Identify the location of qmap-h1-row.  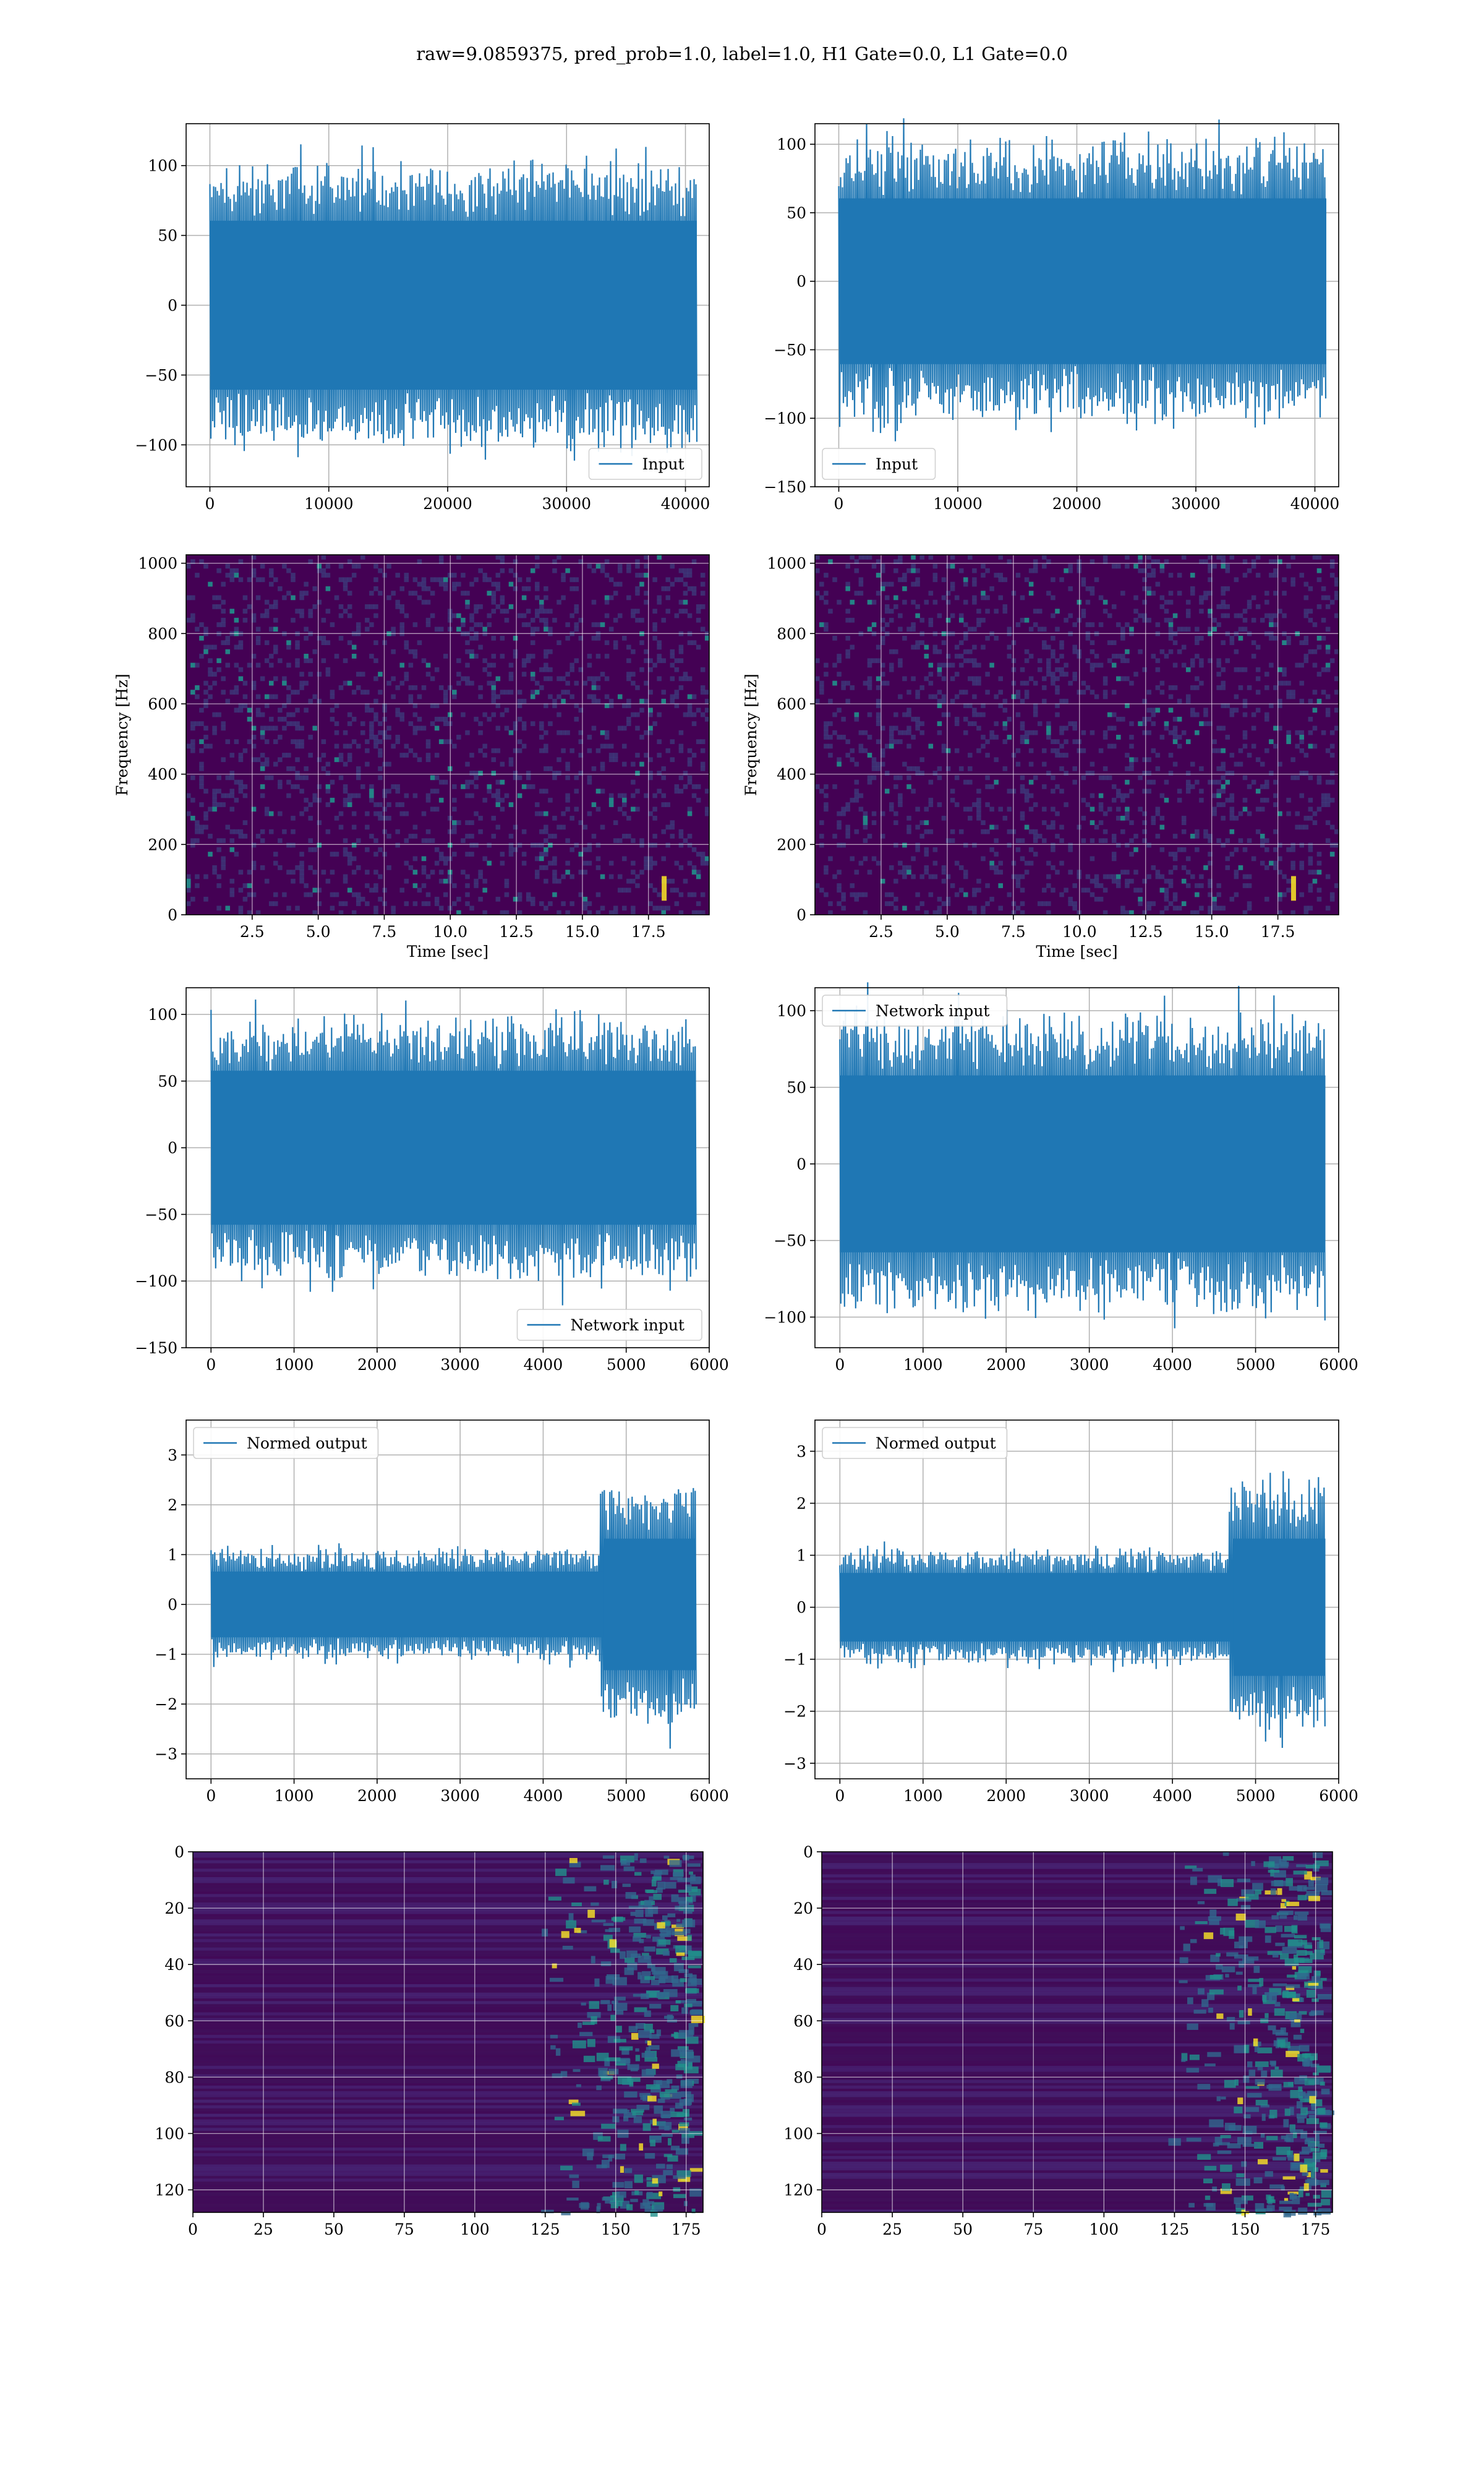
(448, 2157).